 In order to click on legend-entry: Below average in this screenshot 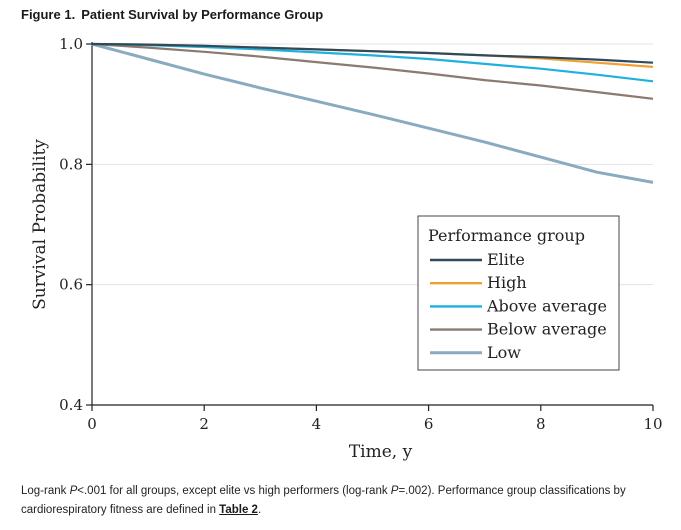, I will do `click(547, 329)`.